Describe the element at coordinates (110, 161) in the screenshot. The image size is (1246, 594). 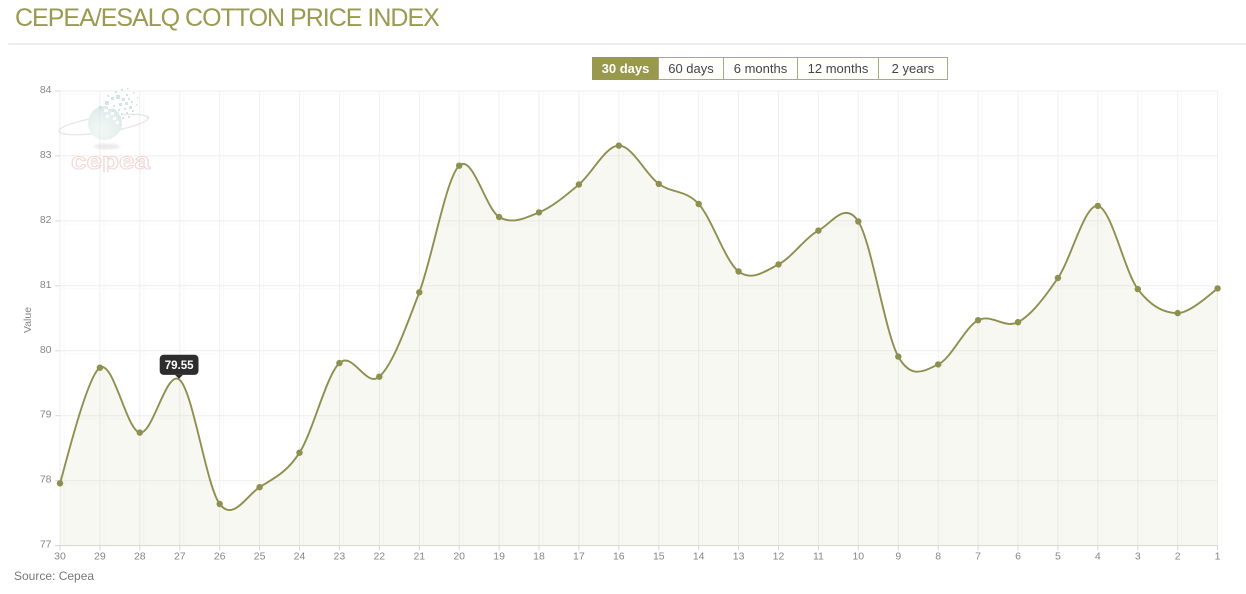
I see `svg-text: cepea` at that location.